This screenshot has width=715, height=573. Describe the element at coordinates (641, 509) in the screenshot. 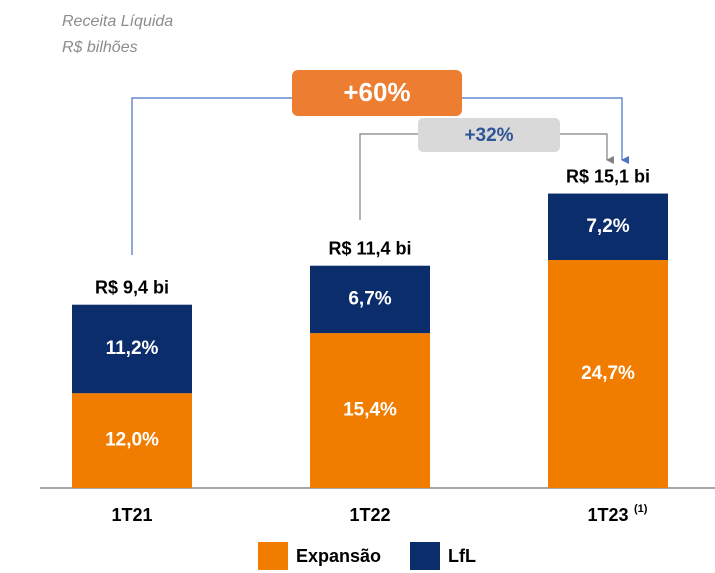

I see `category-note: (1)` at that location.